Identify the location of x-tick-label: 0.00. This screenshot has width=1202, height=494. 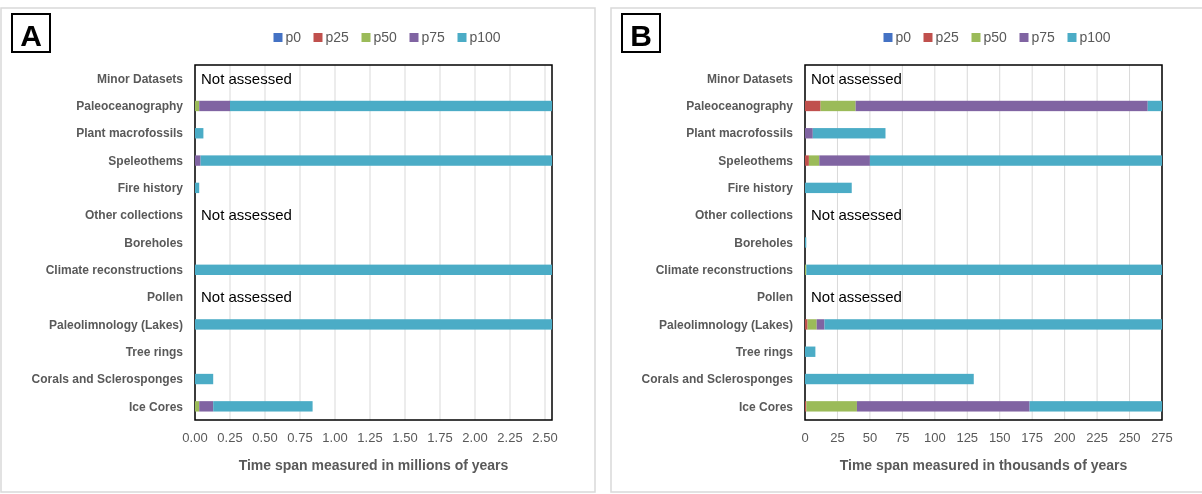
(195, 437).